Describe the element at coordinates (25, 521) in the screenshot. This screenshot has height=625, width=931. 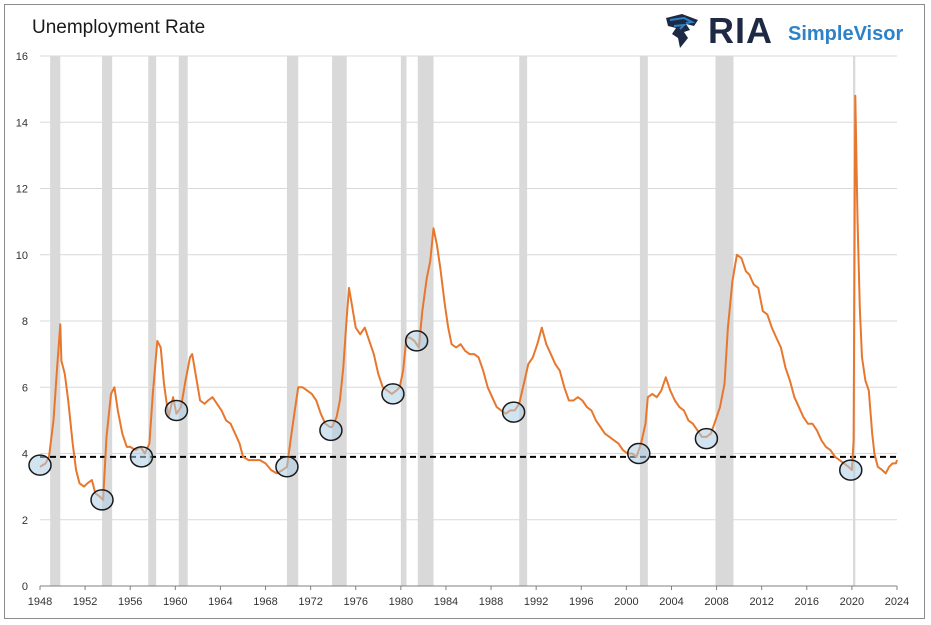
I see `y-tick-label: 2` at that location.